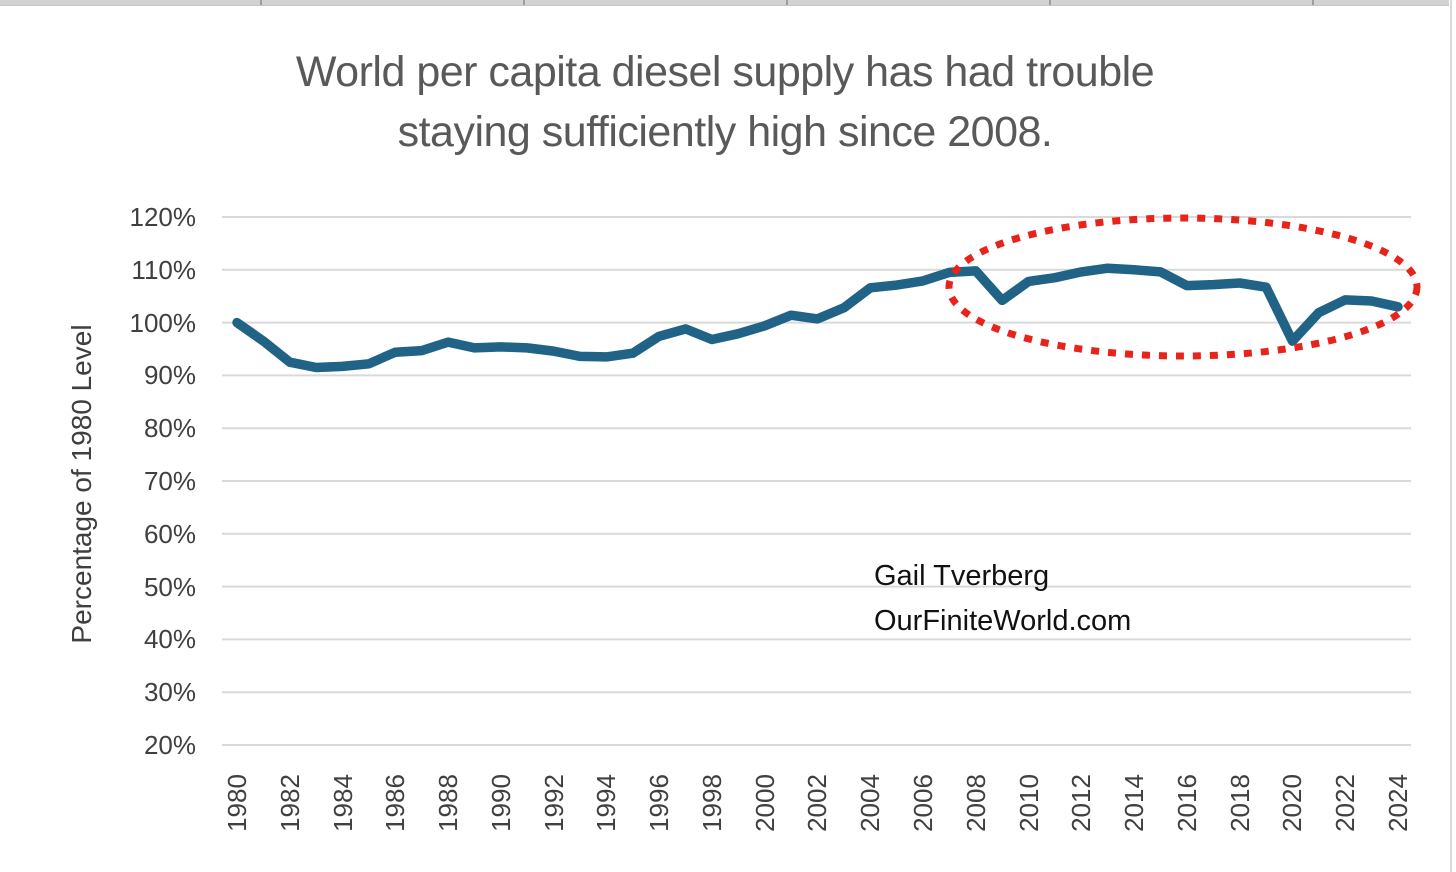 Image resolution: width=1456 pixels, height=872 pixels. What do you see at coordinates (169, 481) in the screenshot?
I see `y-tick-label: 70%` at bounding box center [169, 481].